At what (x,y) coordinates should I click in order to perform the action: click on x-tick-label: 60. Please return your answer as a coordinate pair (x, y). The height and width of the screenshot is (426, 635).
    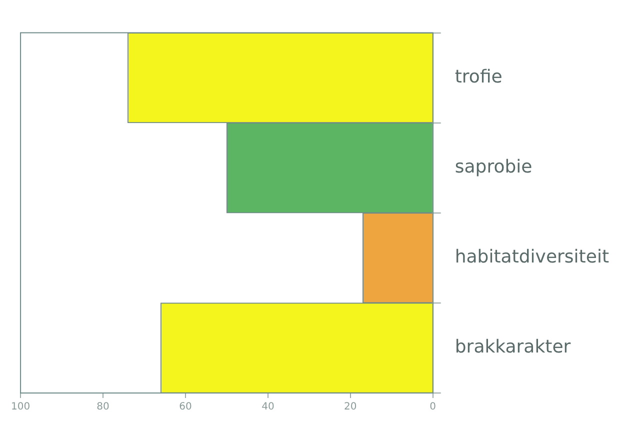
    Looking at the image, I should click on (185, 407).